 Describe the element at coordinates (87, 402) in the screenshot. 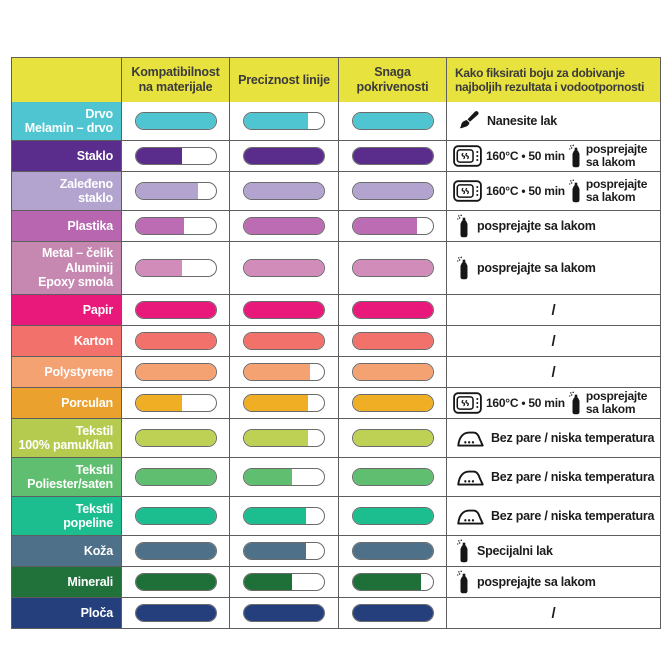

I see `material-label-line: Porculan` at that location.